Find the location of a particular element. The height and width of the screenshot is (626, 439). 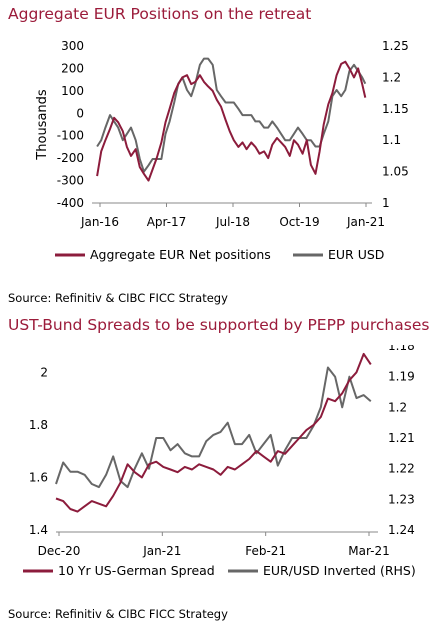

chart1-title: Aggregate EUR Positions on the retreat is located at coordinates (160, 14).